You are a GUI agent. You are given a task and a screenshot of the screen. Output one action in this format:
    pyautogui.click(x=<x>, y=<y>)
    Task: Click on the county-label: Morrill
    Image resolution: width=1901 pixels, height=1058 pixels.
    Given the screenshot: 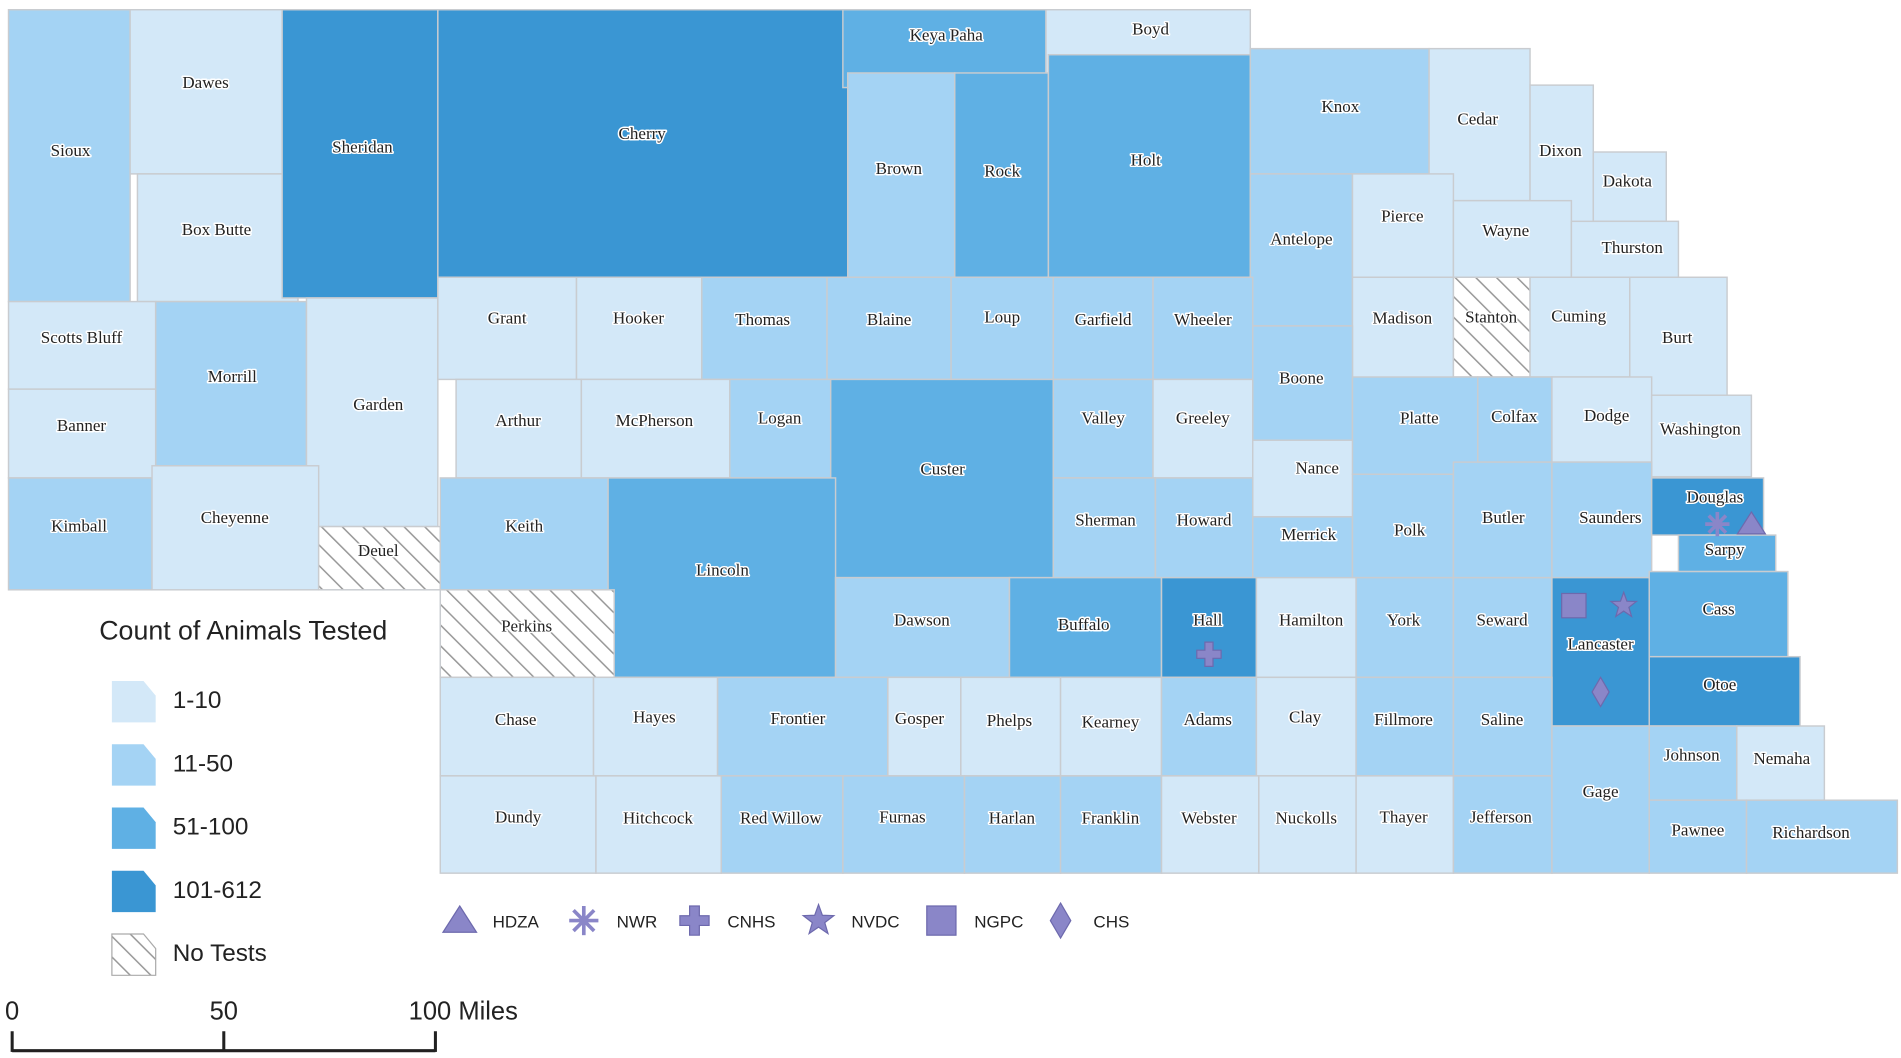 What is the action you would take?
    pyautogui.click(x=232, y=376)
    